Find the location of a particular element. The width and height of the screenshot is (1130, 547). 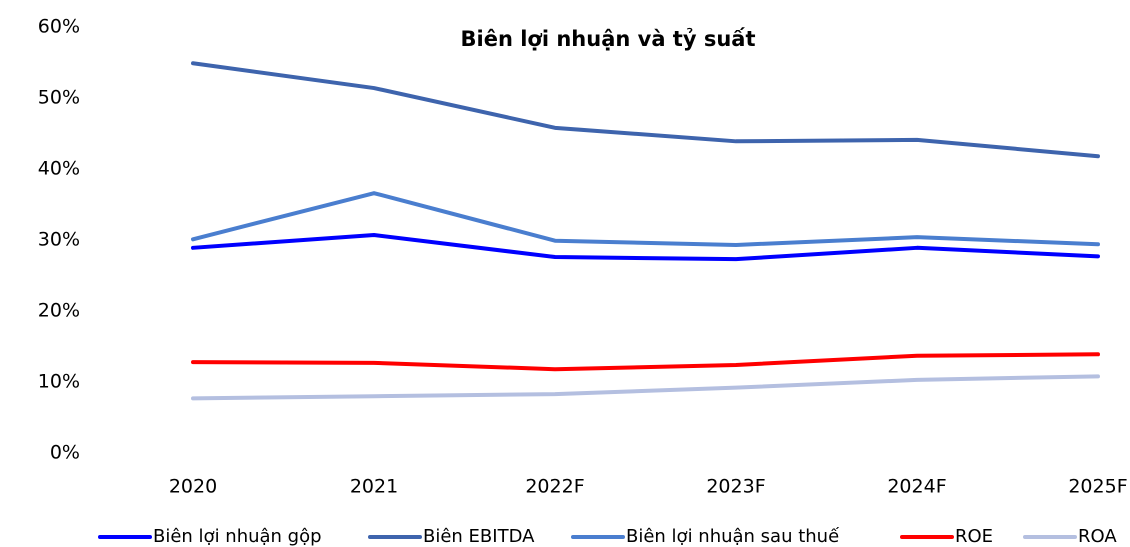

y-tick-label: 30% is located at coordinates (59, 240).